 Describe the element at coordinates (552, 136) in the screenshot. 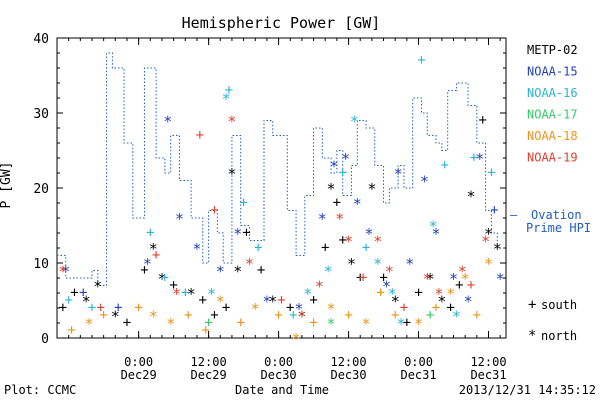

I see `legend-item-noaa-18: NOAA-18` at that location.